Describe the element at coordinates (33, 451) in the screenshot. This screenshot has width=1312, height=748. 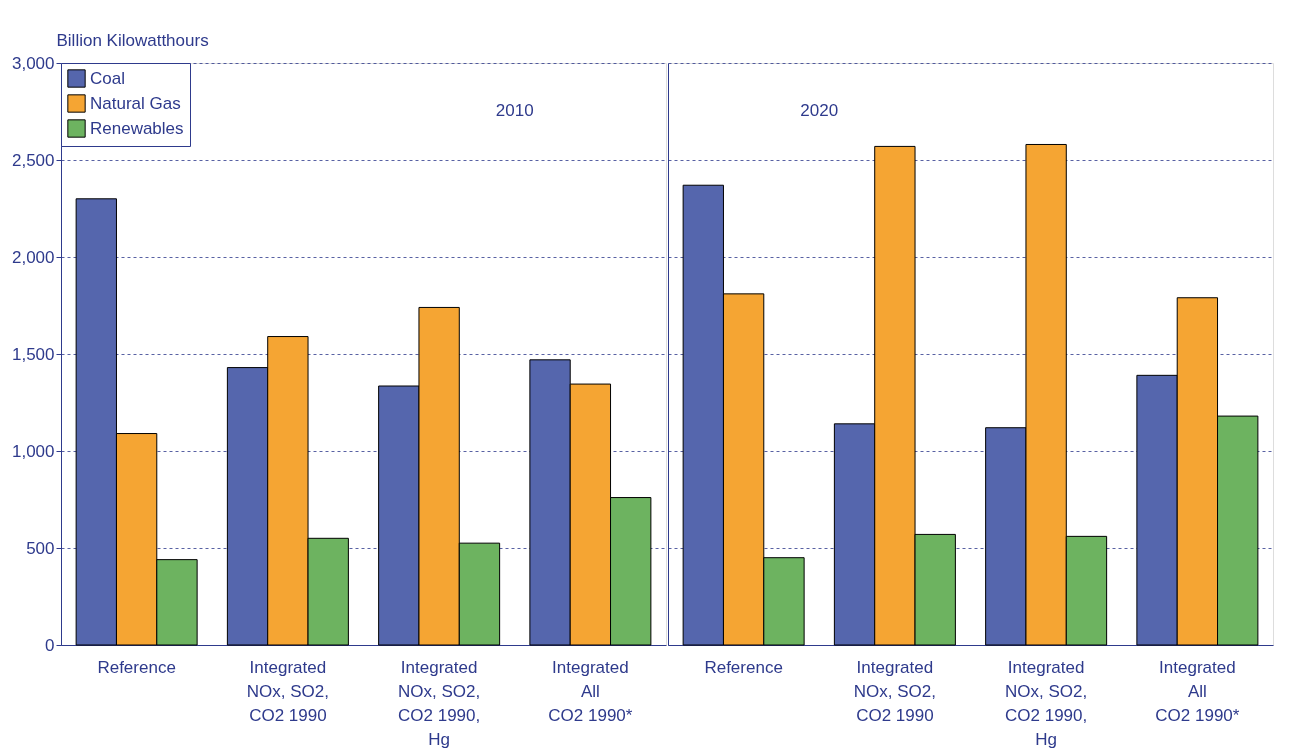
I see `y-tick-label: 1,000` at that location.